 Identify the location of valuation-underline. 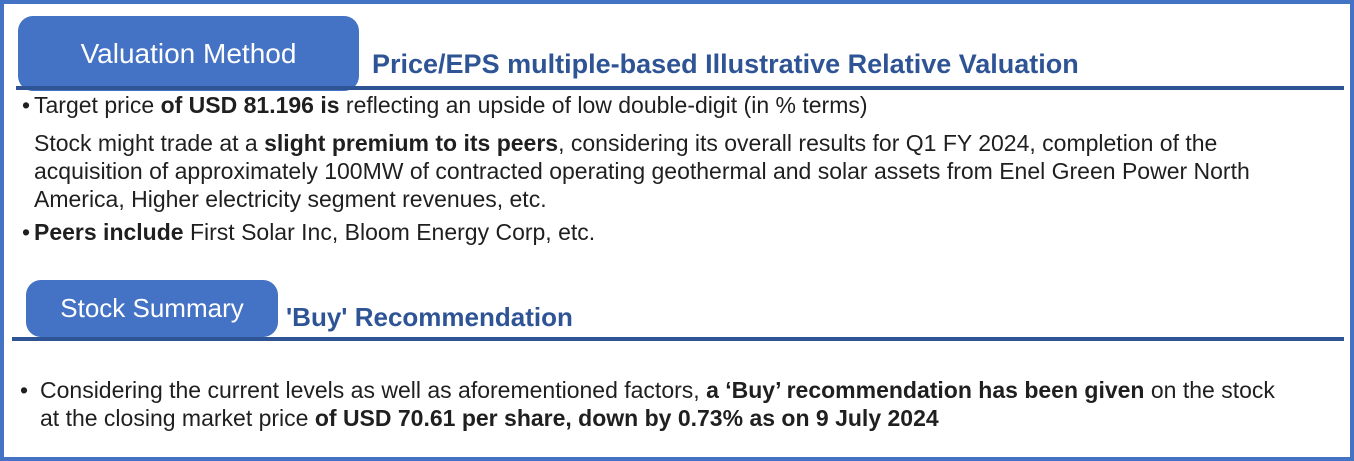
(680, 88).